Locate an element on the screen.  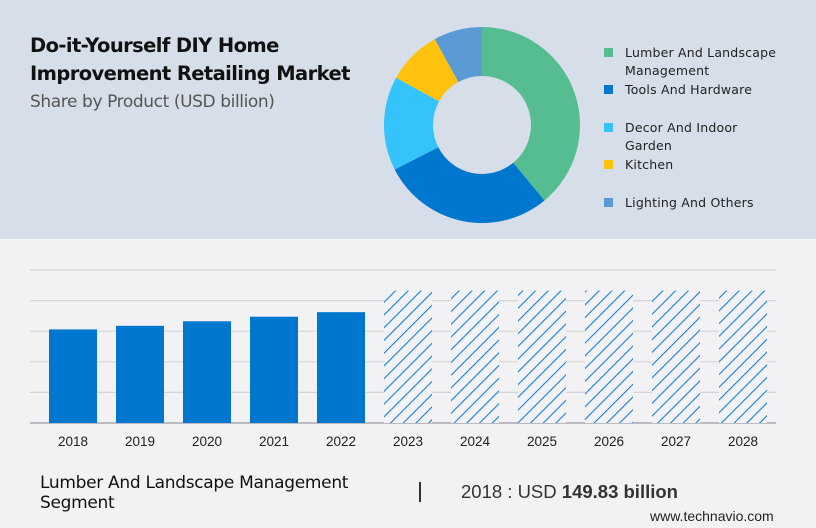
bar-2018 is located at coordinates (73, 376).